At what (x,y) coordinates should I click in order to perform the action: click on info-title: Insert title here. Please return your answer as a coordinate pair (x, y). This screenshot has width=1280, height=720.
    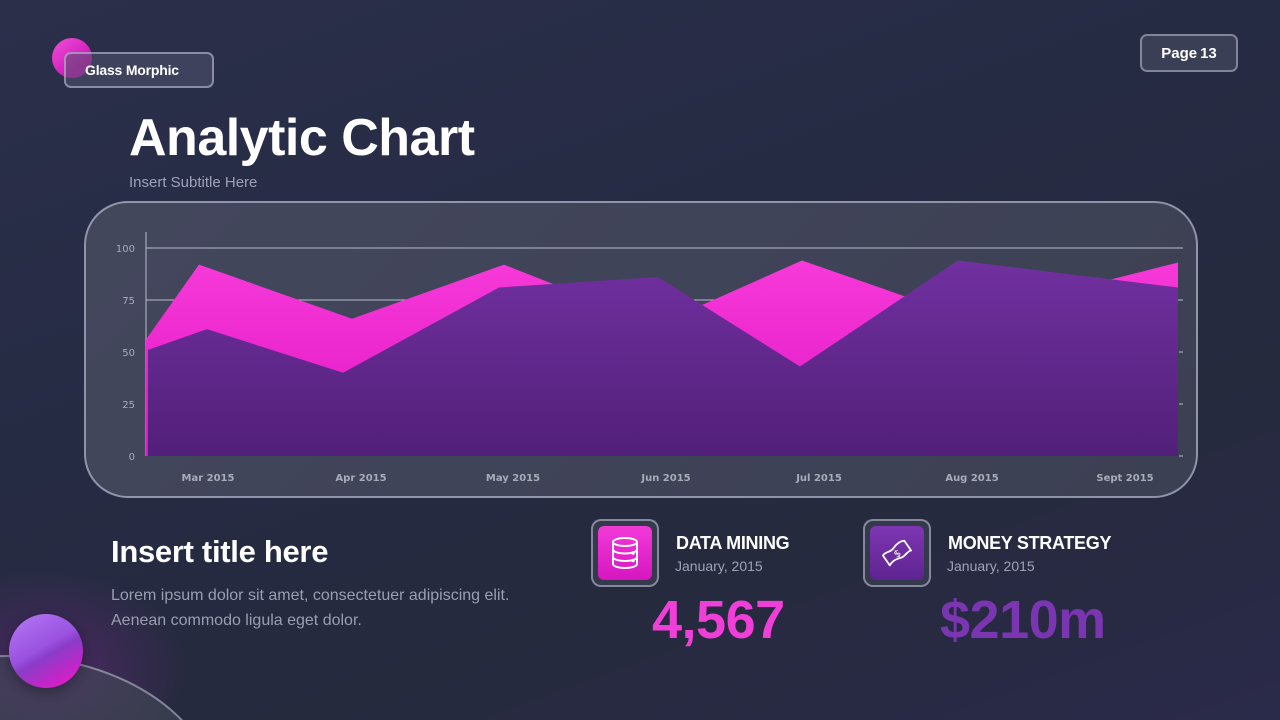
    Looking at the image, I should click on (220, 551).